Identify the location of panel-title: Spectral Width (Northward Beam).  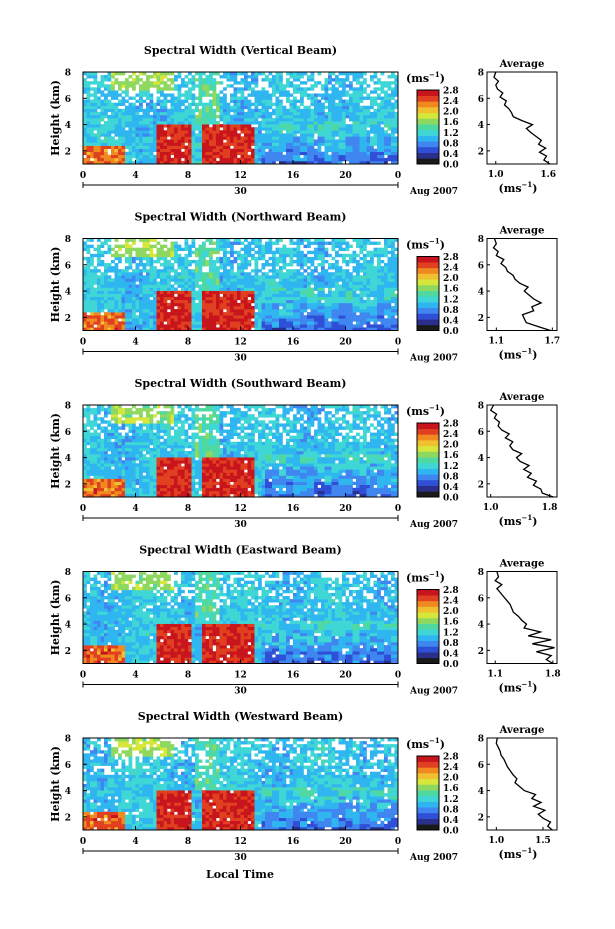
(241, 217).